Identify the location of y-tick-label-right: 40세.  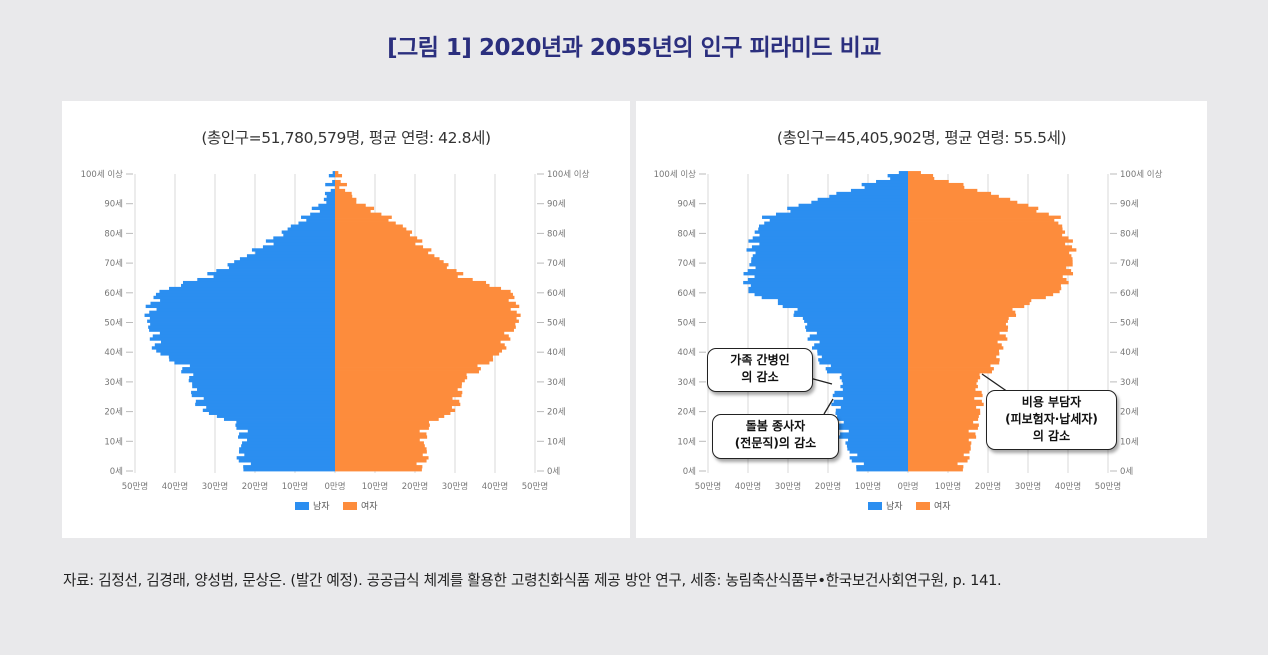
(556, 353).